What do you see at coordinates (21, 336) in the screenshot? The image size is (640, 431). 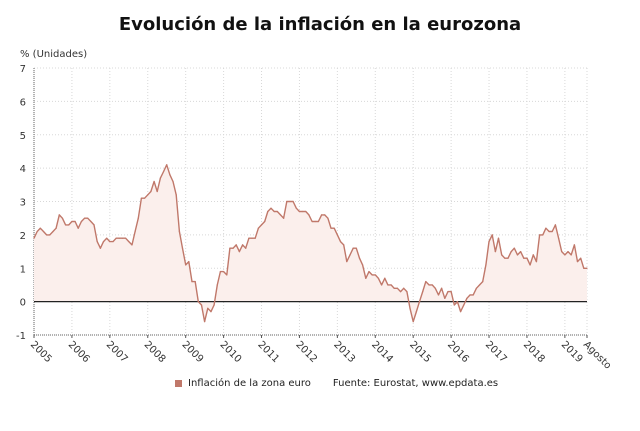 I see `y-tick-label: -1` at bounding box center [21, 336].